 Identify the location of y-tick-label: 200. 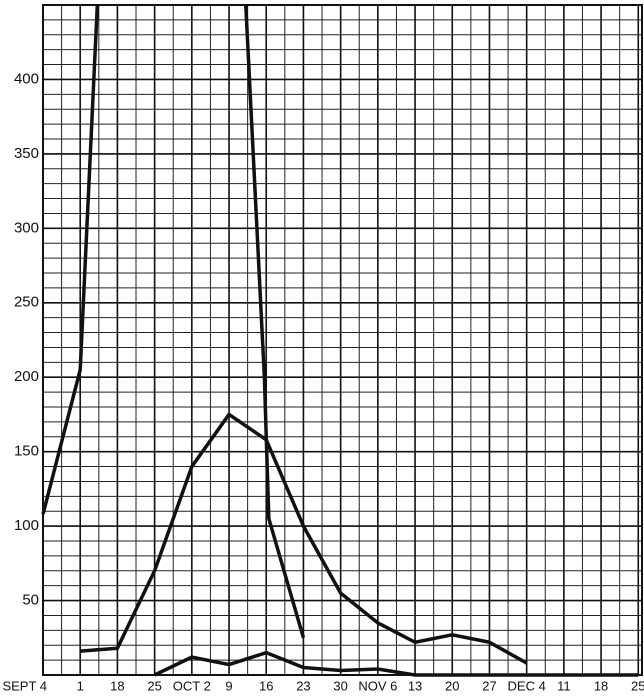
(26, 376).